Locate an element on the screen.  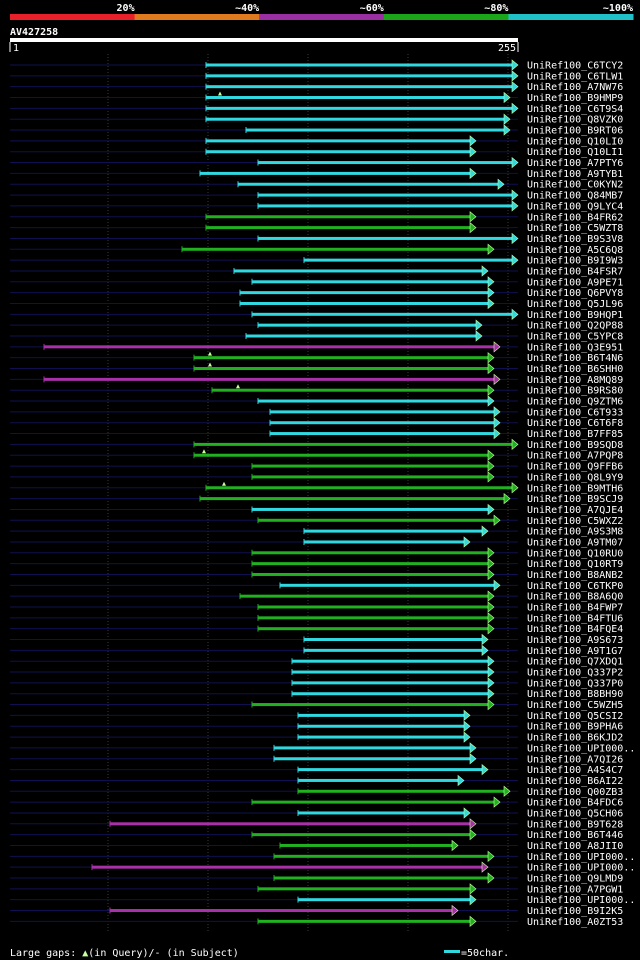
hit-label: UniRef100_B4FTU6 is located at coordinates (575, 618).